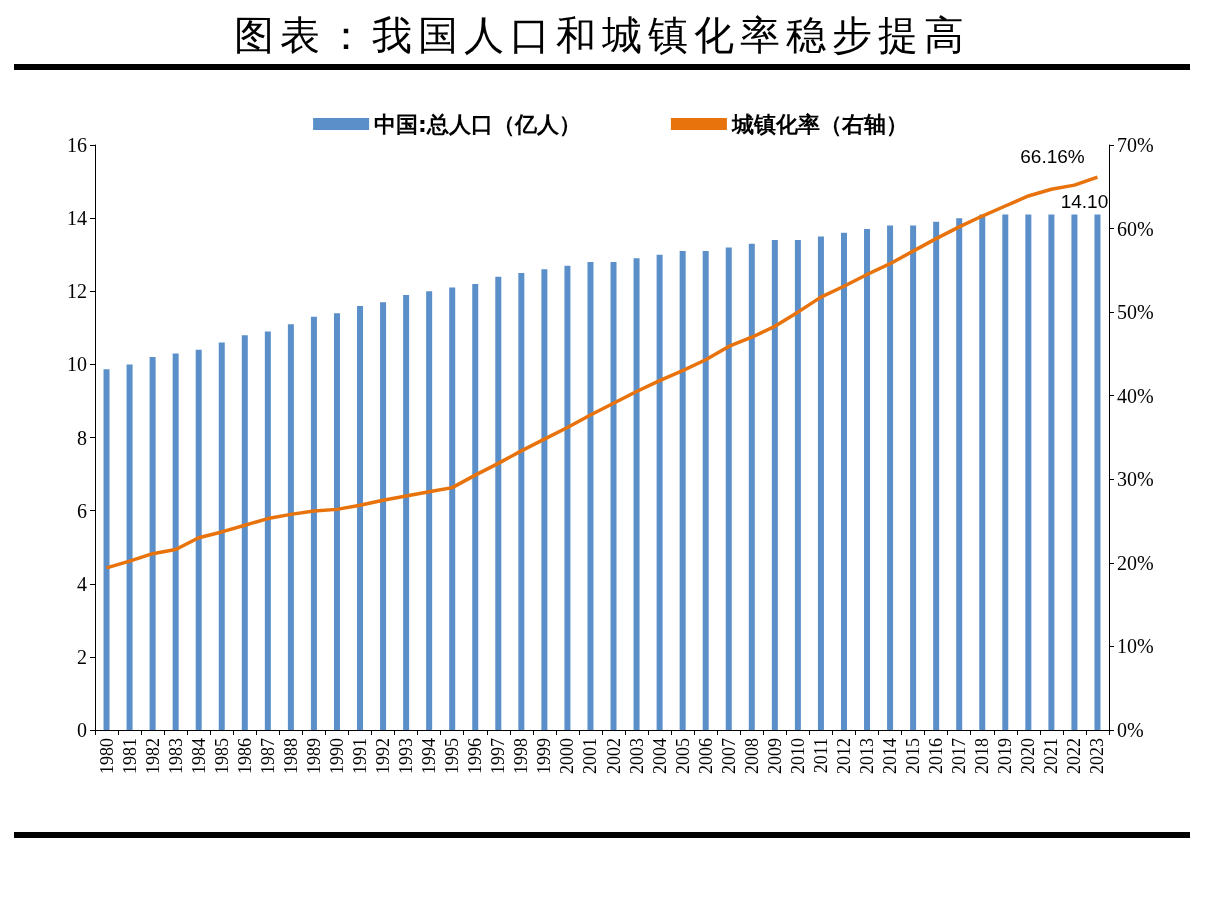 The height and width of the screenshot is (910, 1221). What do you see at coordinates (797, 756) in the screenshot?
I see `x-tick-label: 2010` at bounding box center [797, 756].